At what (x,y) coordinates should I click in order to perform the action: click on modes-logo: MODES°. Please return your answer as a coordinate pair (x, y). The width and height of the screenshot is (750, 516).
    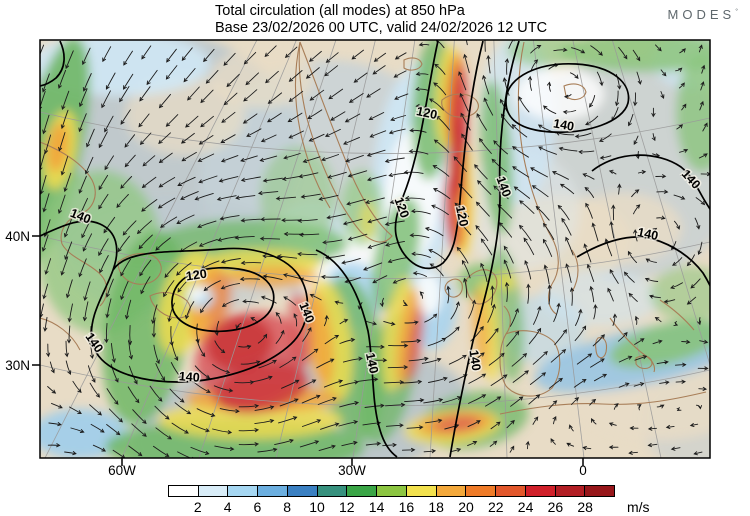
    Looking at the image, I should click on (703, 14).